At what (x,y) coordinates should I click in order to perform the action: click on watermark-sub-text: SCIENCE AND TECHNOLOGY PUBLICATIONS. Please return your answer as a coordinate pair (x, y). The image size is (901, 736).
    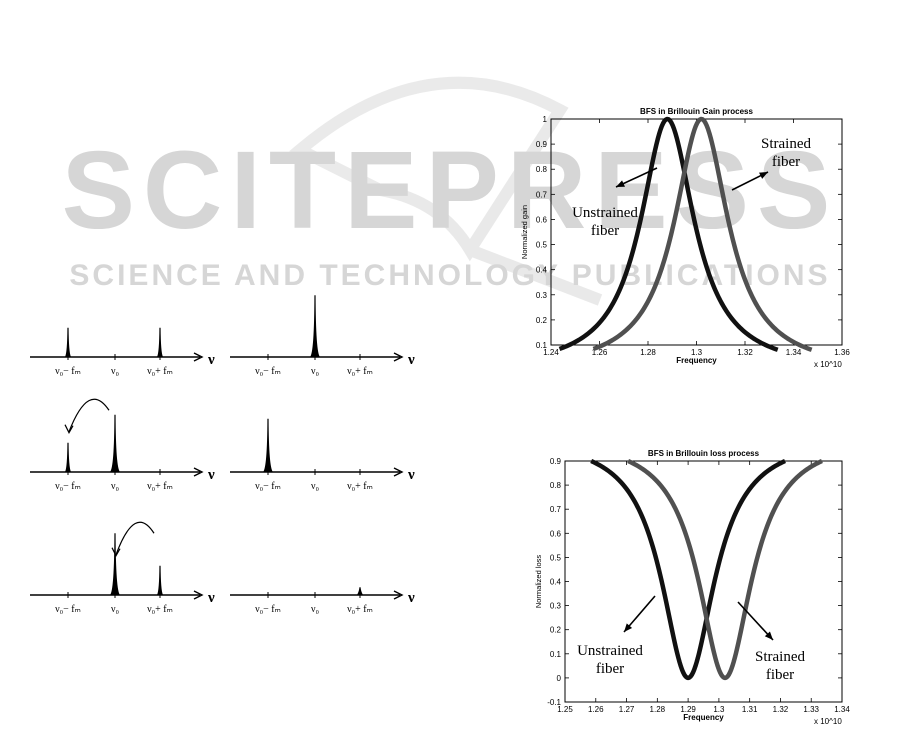
    Looking at the image, I should click on (449, 275).